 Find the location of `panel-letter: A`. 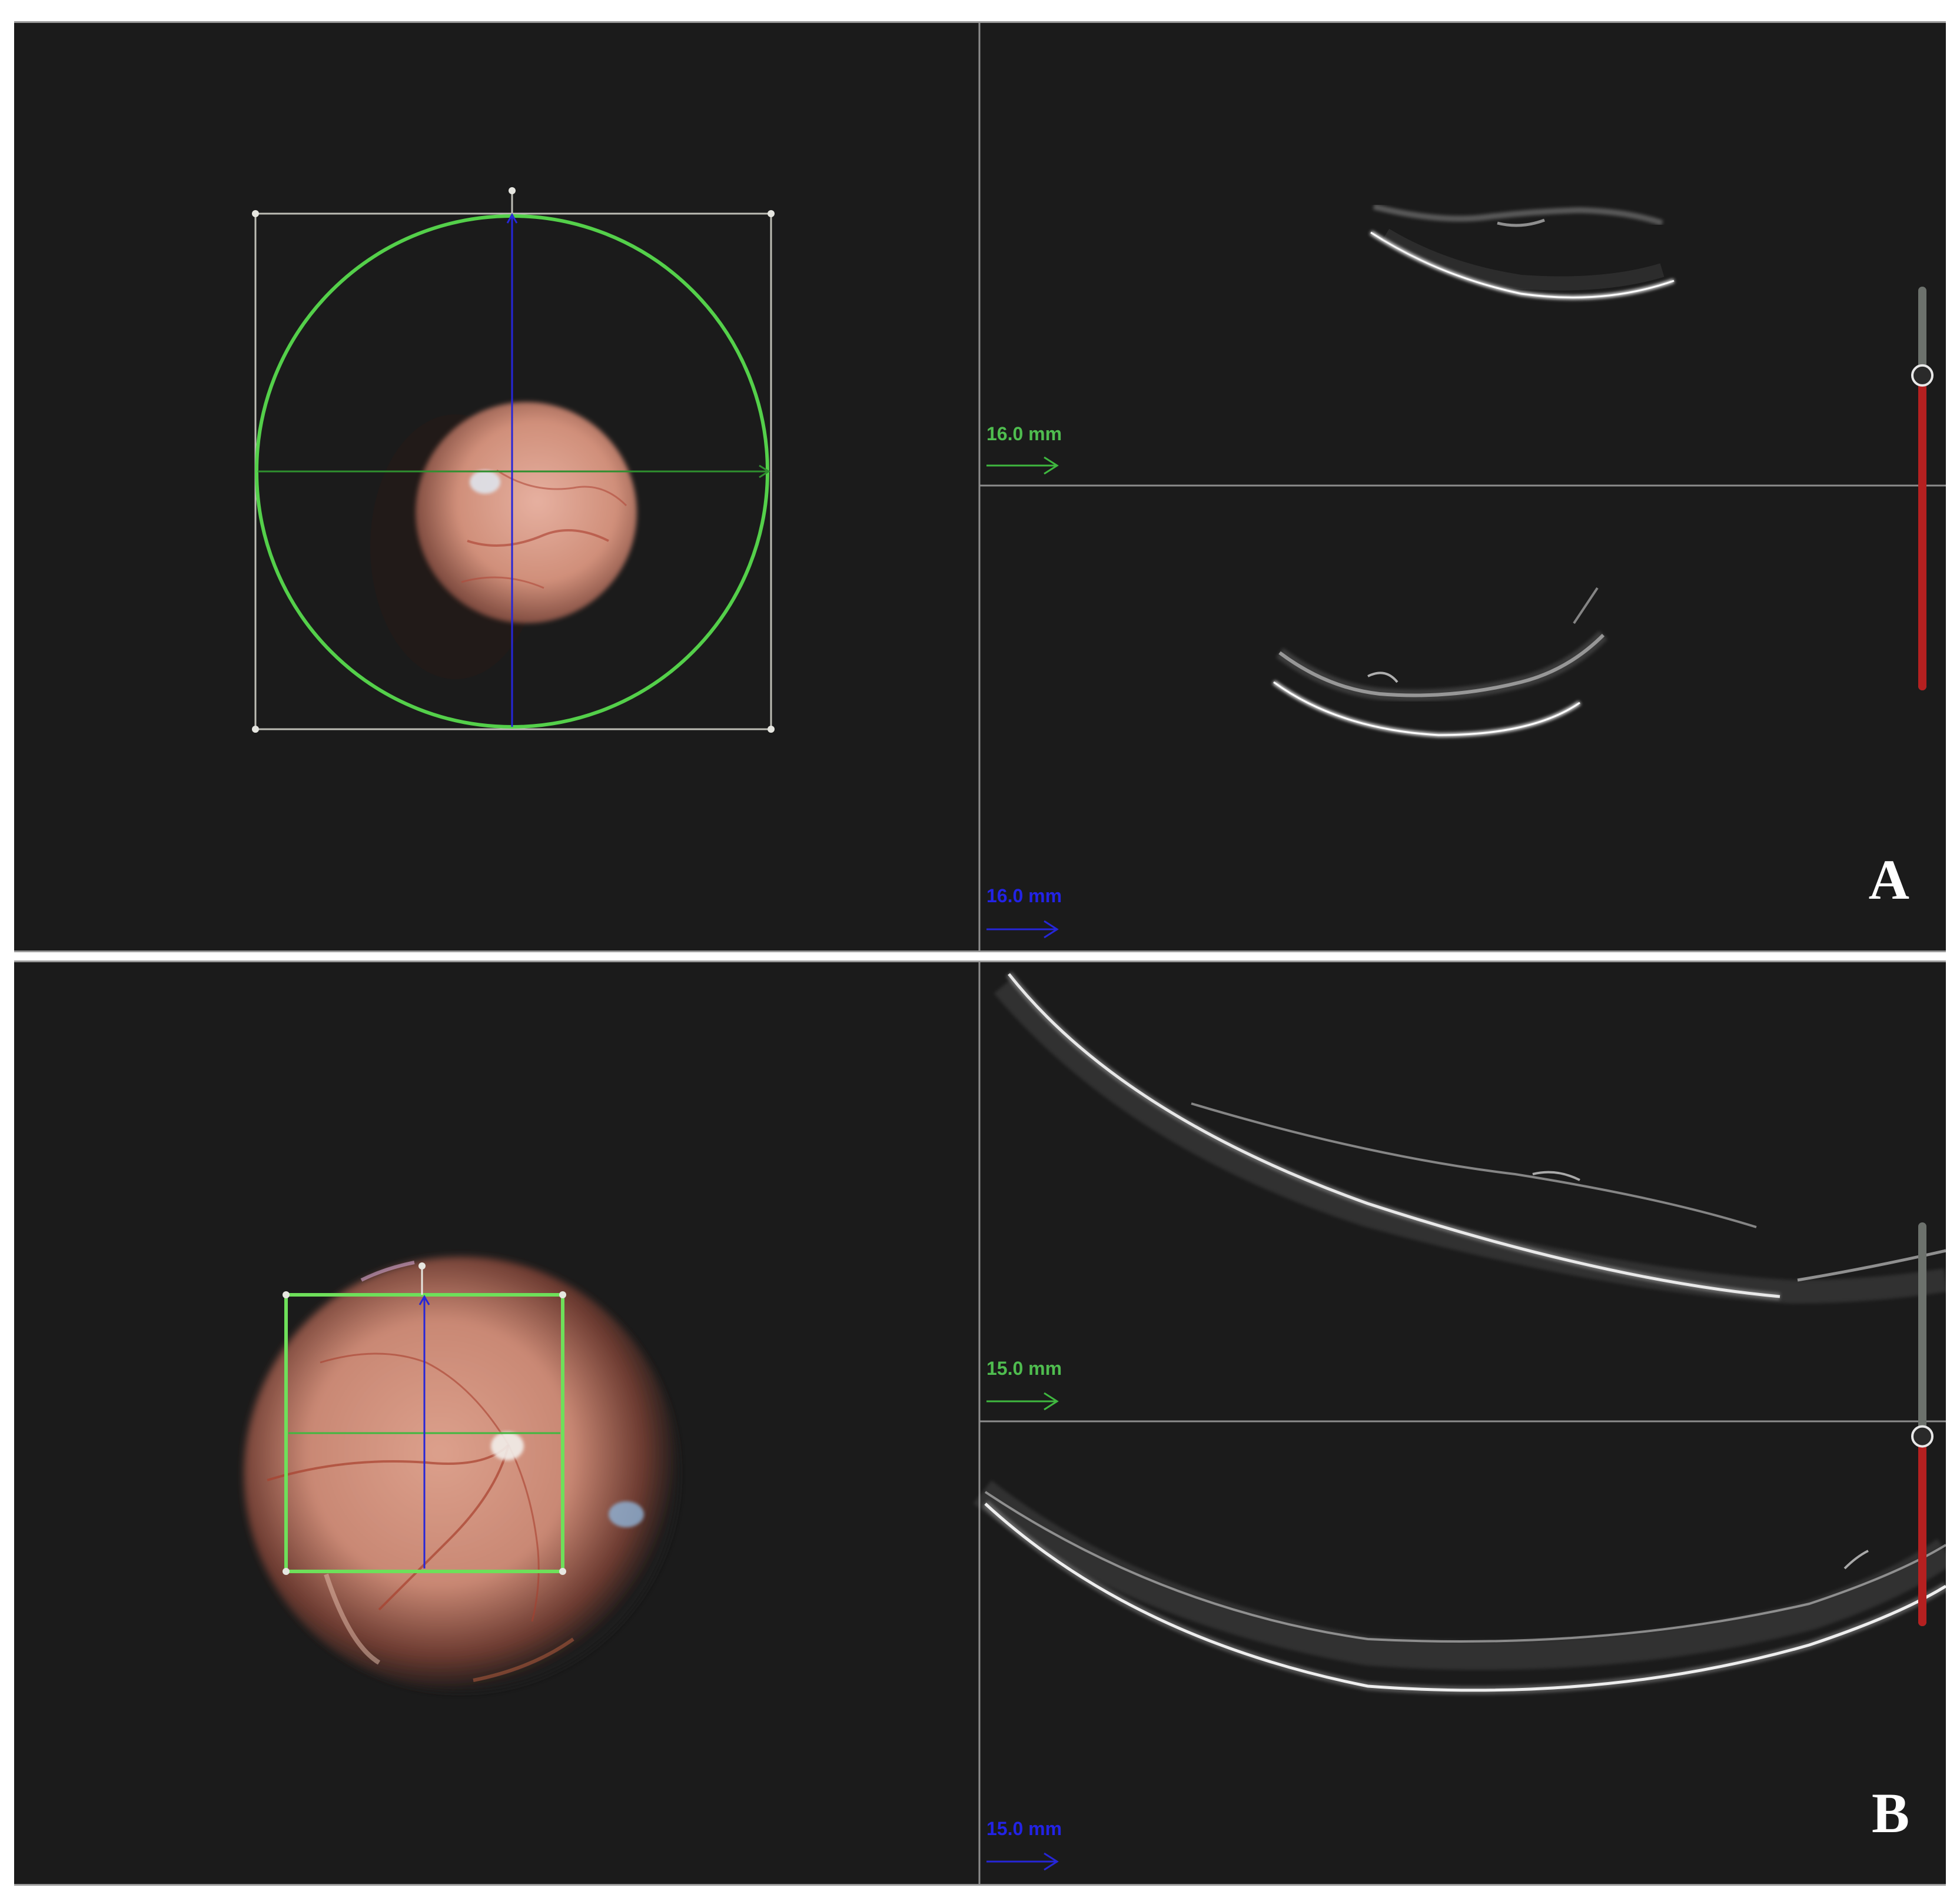

panel-letter: A is located at coordinates (1888, 879).